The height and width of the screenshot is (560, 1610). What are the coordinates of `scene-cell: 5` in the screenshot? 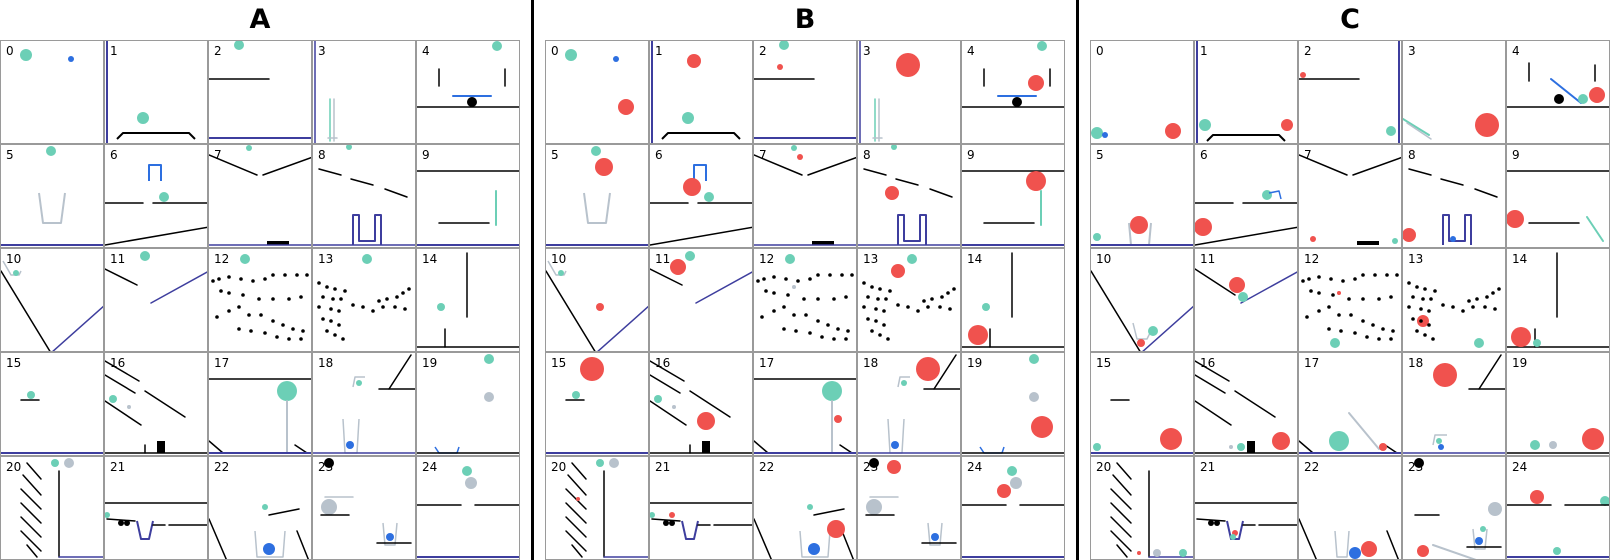 It's located at (52, 196).